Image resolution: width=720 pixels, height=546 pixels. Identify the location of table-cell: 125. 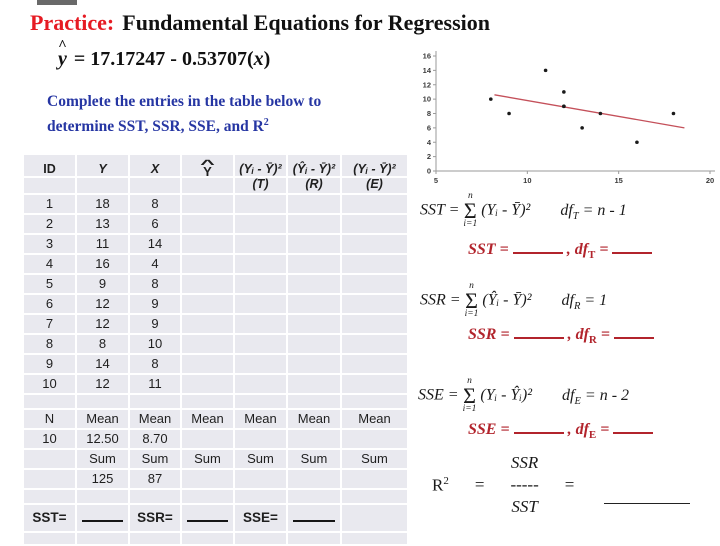
(102, 479).